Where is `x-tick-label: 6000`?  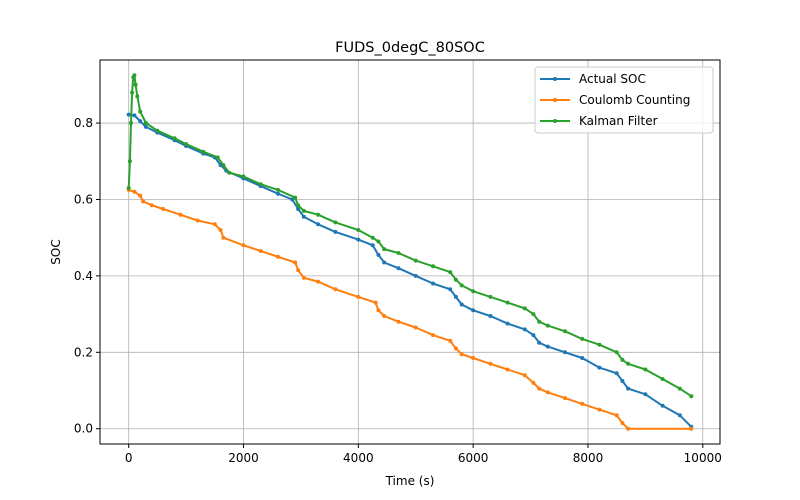 x-tick-label: 6000 is located at coordinates (473, 458).